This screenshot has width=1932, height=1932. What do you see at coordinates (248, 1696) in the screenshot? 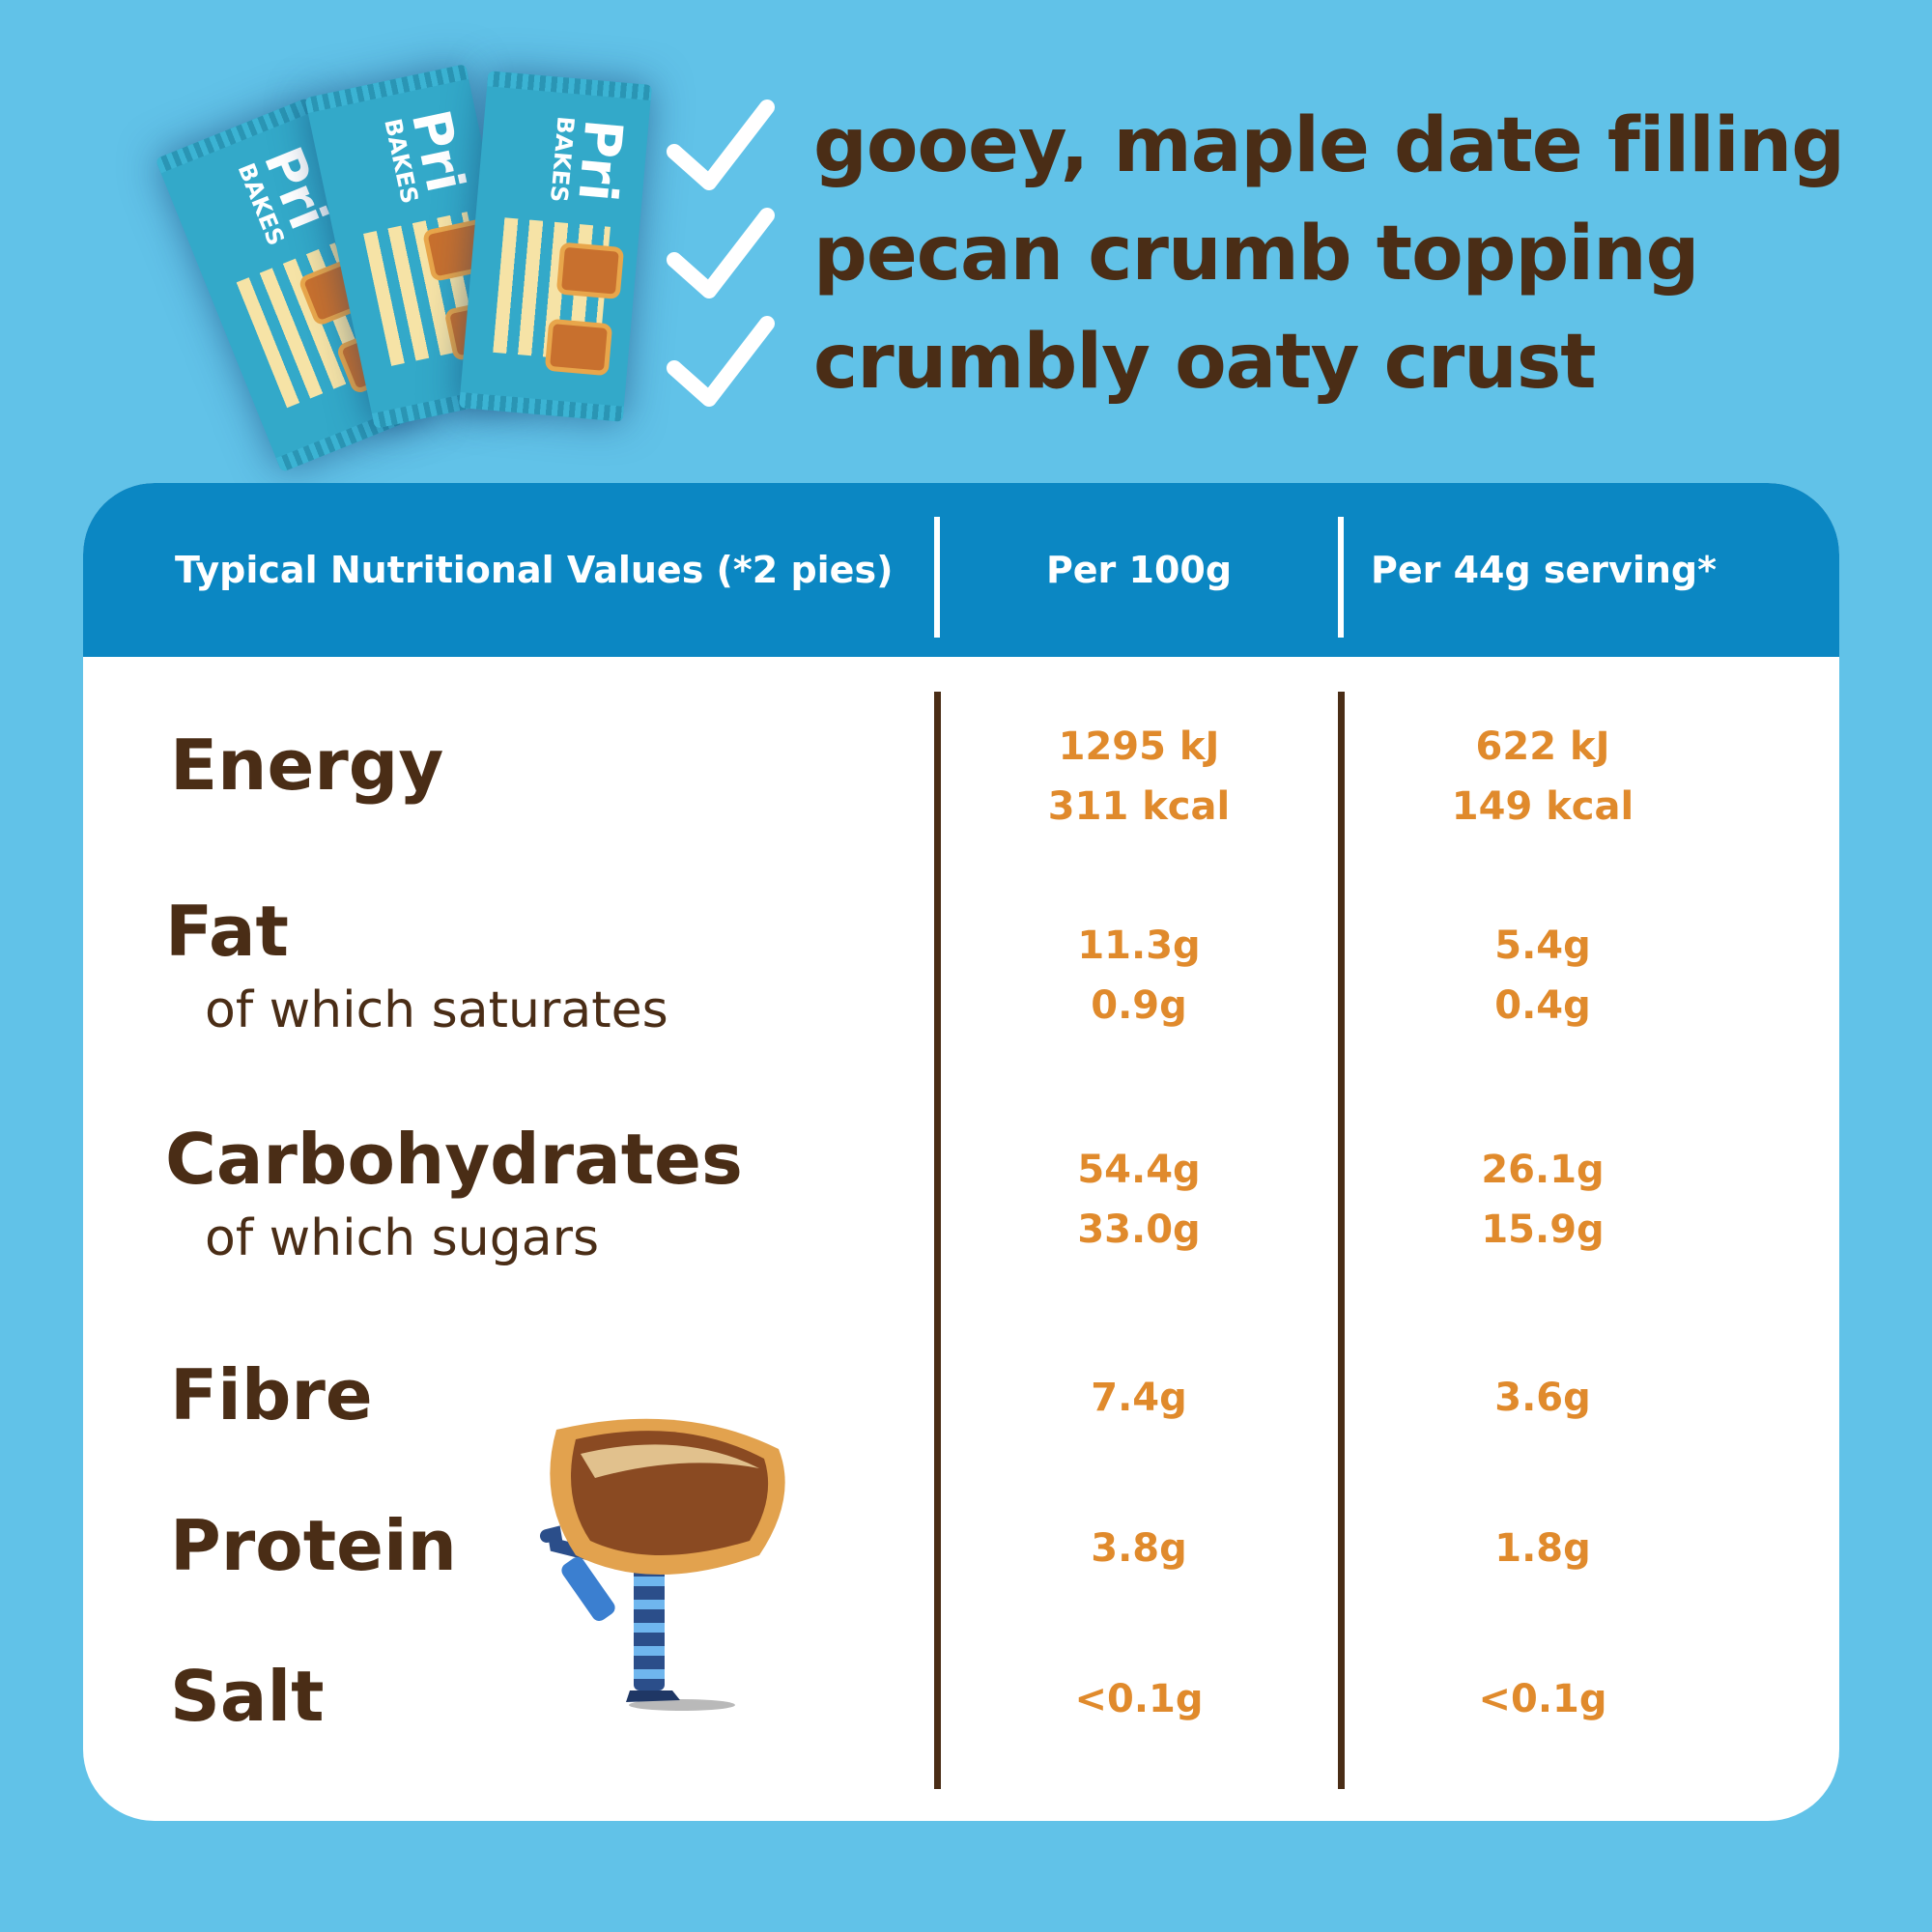
I see `nutrient-label: Salt` at bounding box center [248, 1696].